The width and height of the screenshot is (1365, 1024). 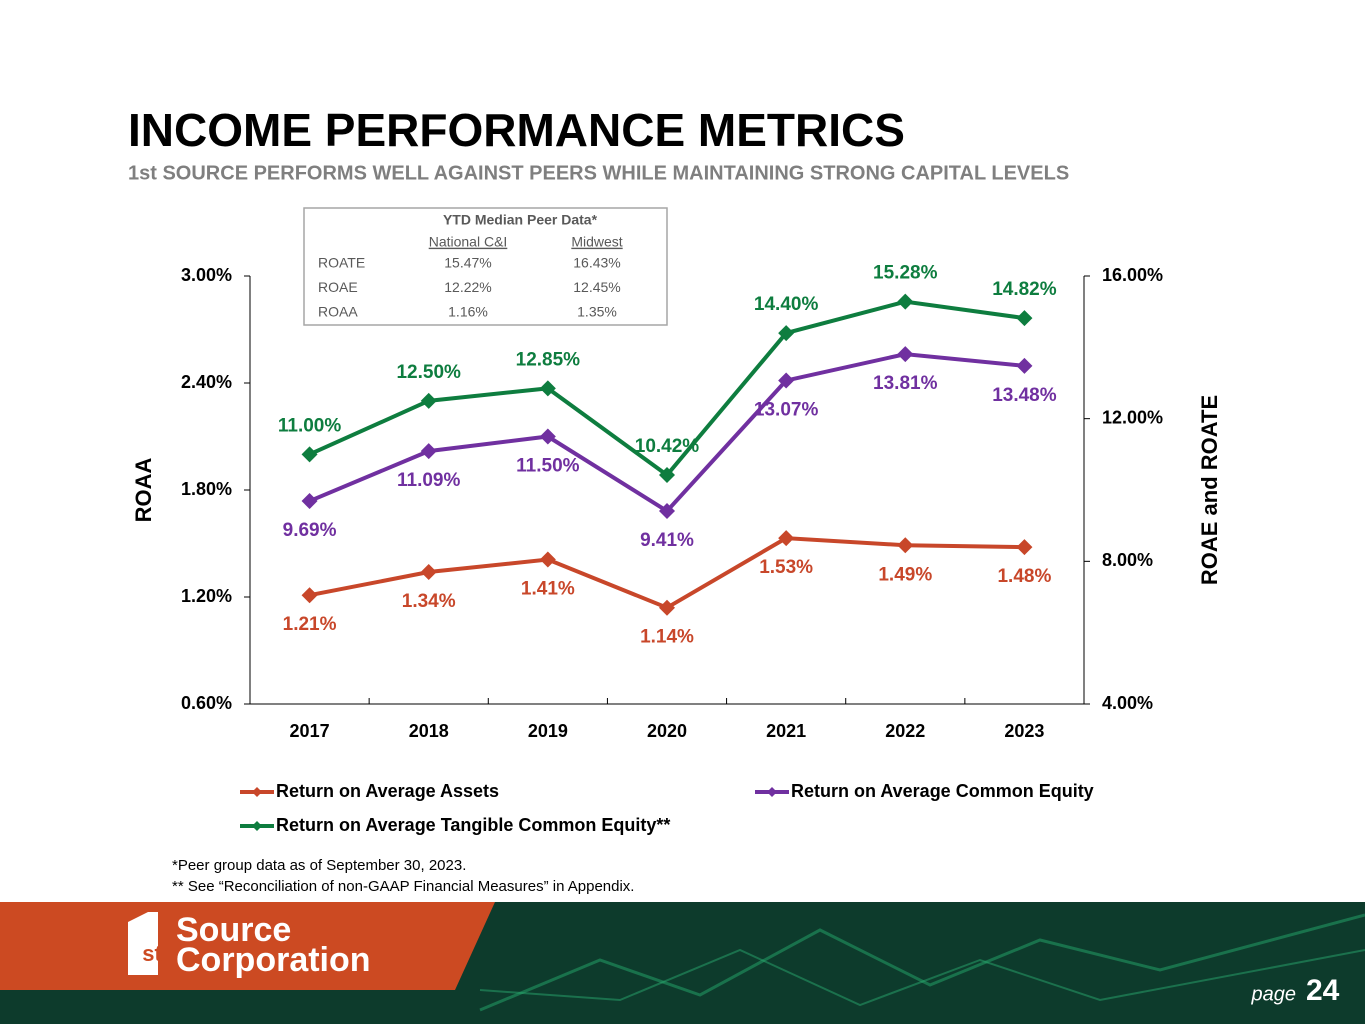 I want to click on peer-table-box, so click(x=485, y=266).